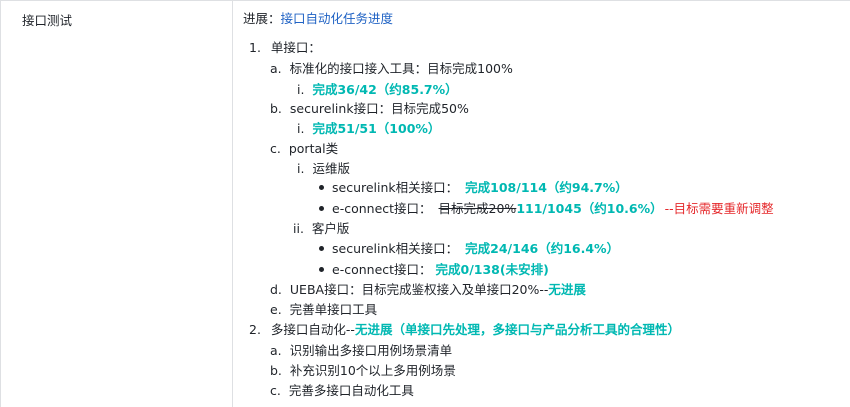 Image resolution: width=850 pixels, height=407 pixels. I want to click on warning-note: --目标需要重新调整, so click(719, 208).